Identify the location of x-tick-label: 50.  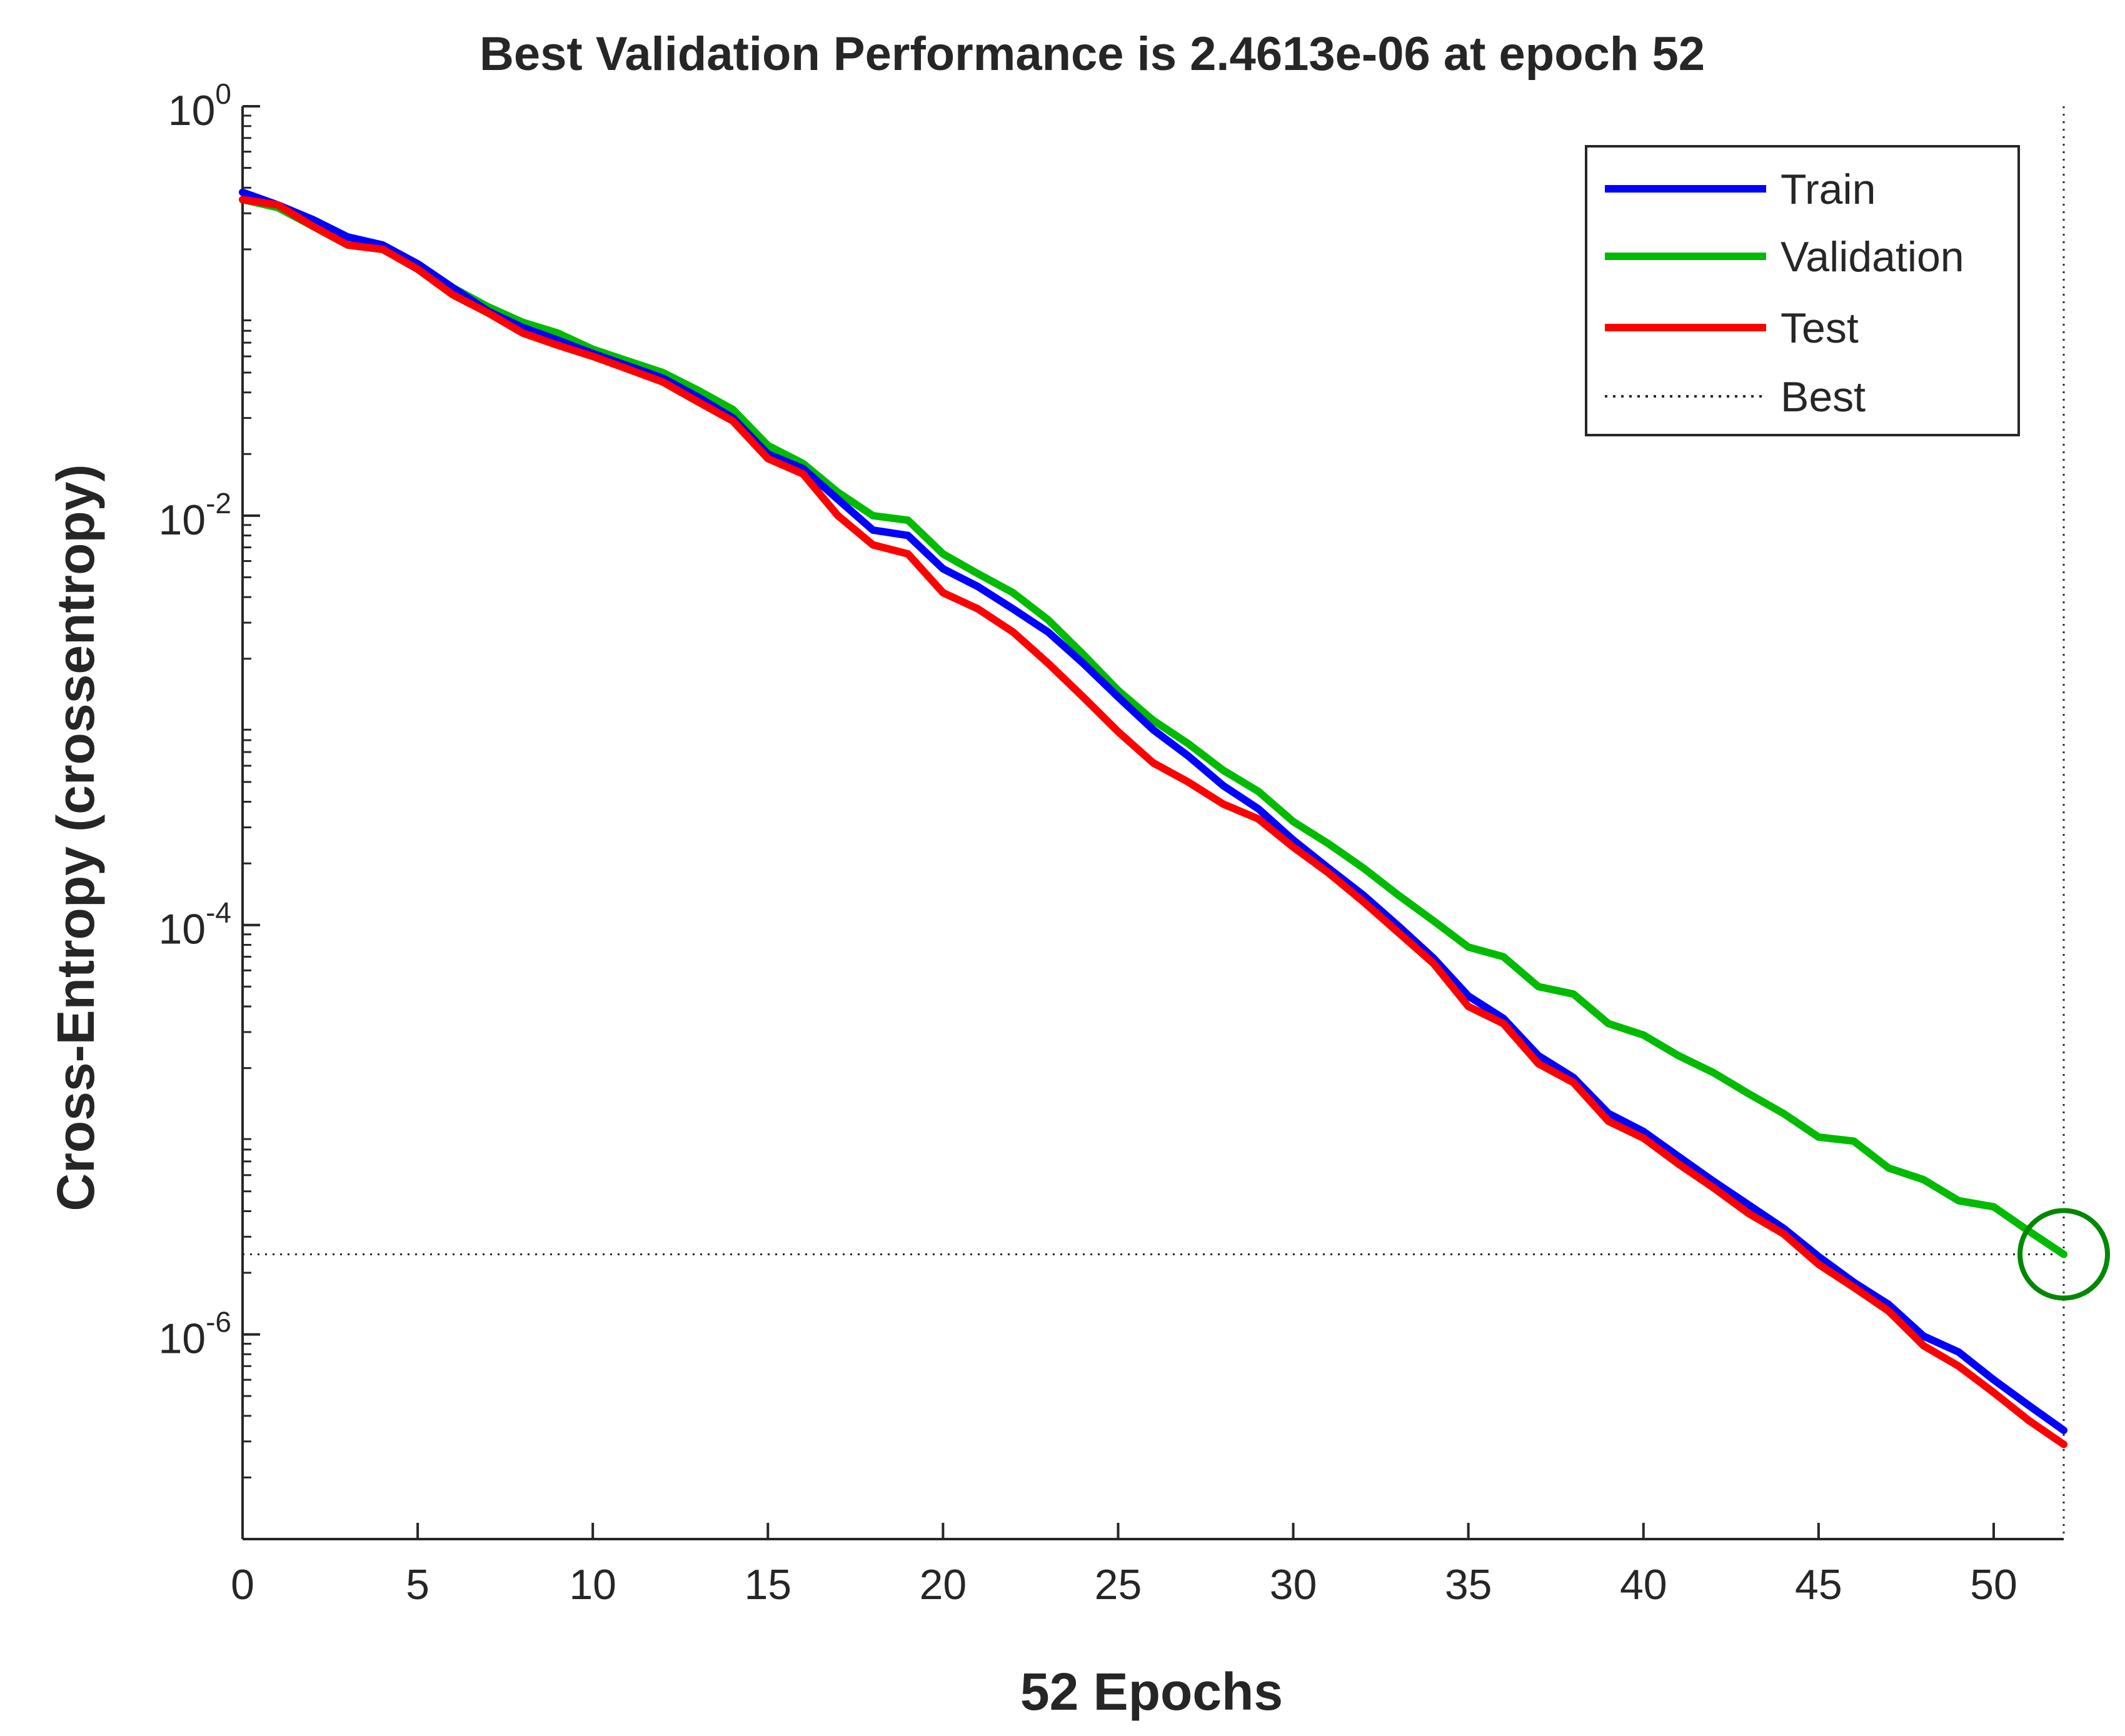
(1993, 1584).